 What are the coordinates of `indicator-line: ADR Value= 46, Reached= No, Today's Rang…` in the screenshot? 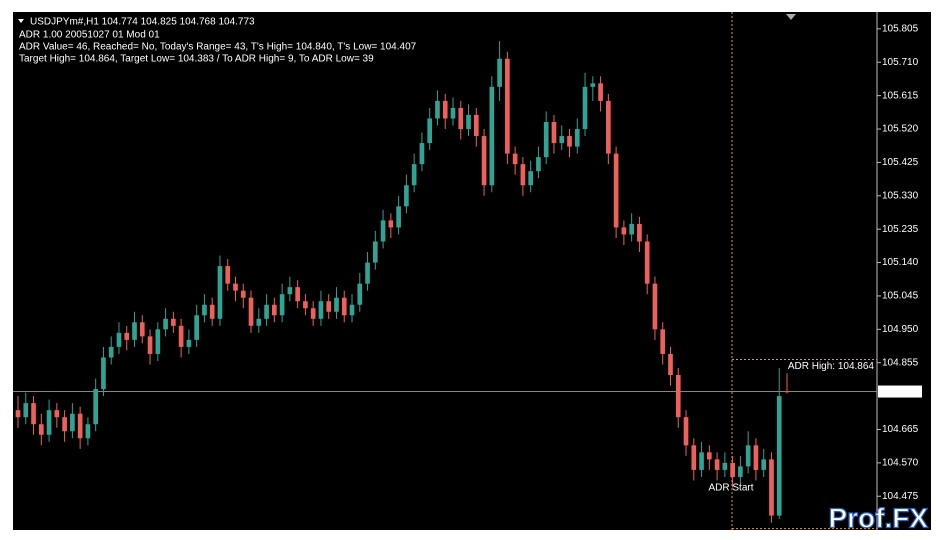 It's located at (218, 47).